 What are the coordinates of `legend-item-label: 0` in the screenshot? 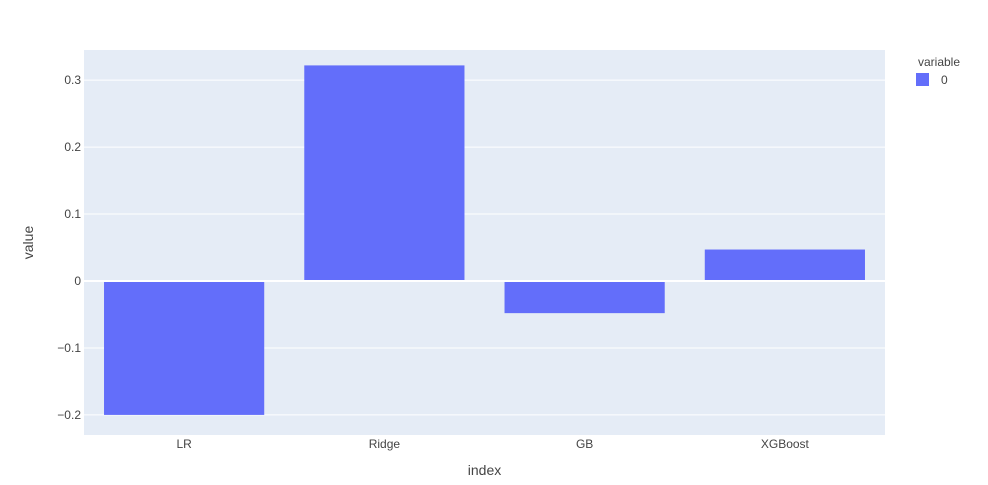 It's located at (944, 80).